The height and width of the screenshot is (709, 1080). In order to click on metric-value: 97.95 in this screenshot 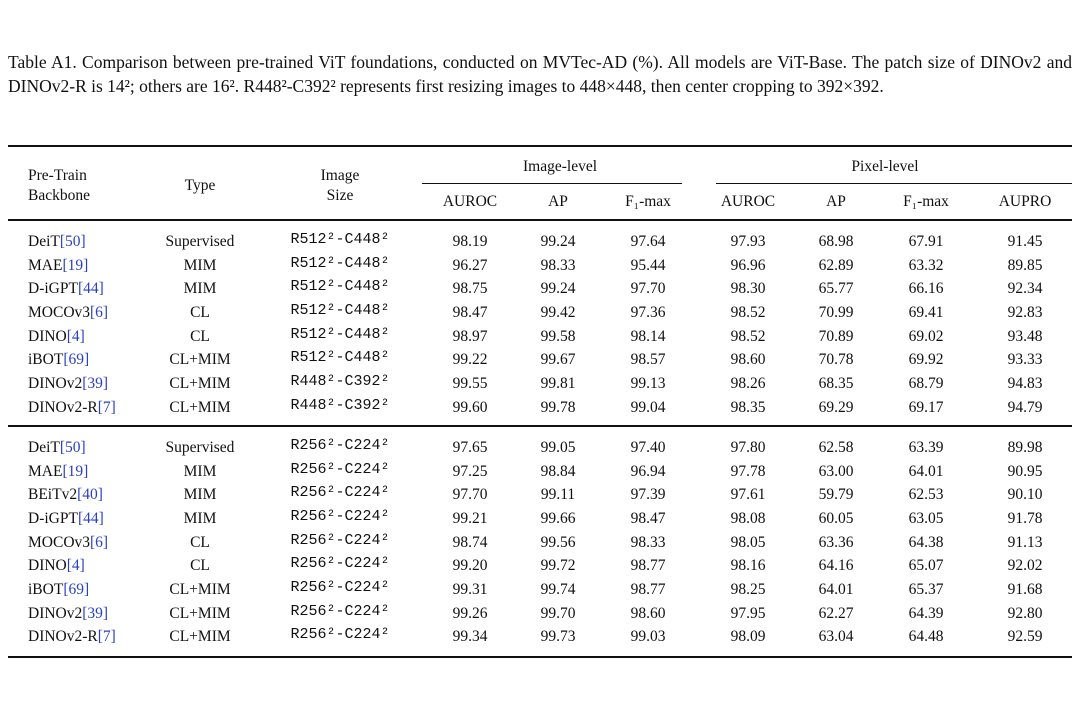, I will do `click(748, 613)`.